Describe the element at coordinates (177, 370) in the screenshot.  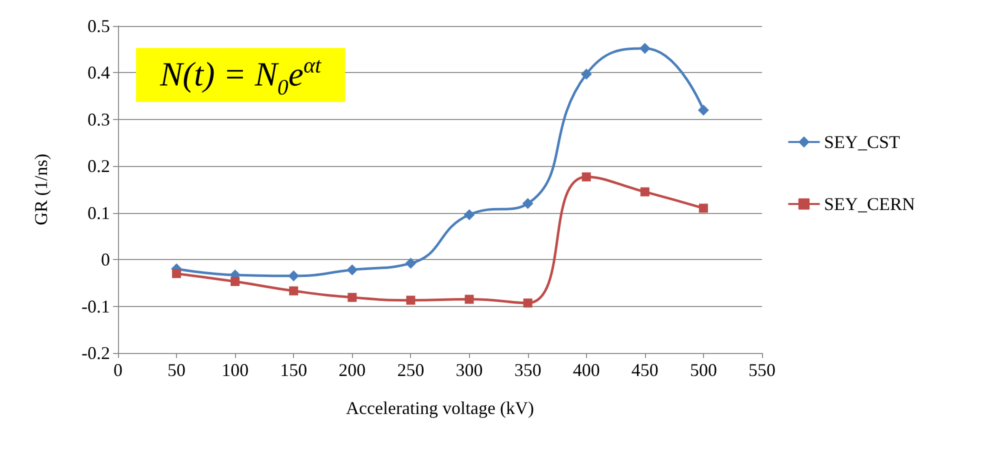
I see `x-tick-label: 50` at that location.